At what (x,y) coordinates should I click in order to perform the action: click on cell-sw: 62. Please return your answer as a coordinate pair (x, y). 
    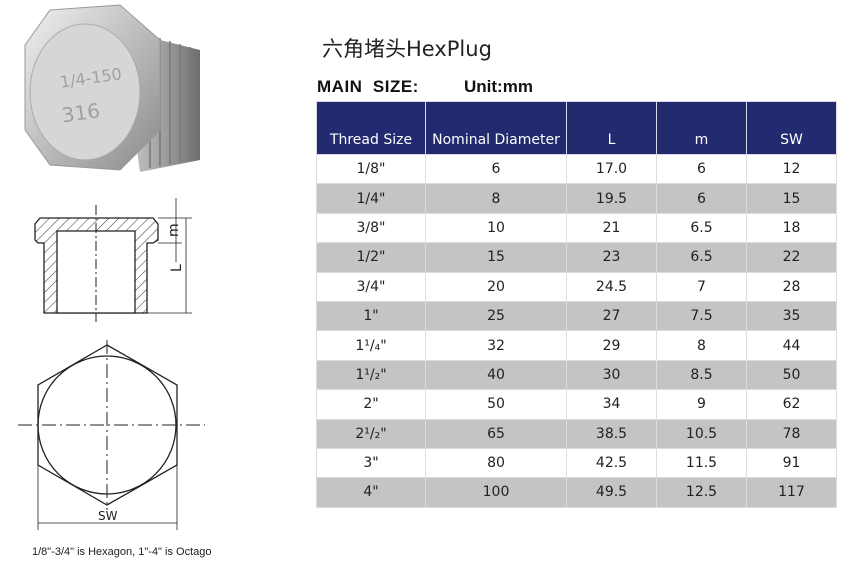
    Looking at the image, I should click on (791, 404).